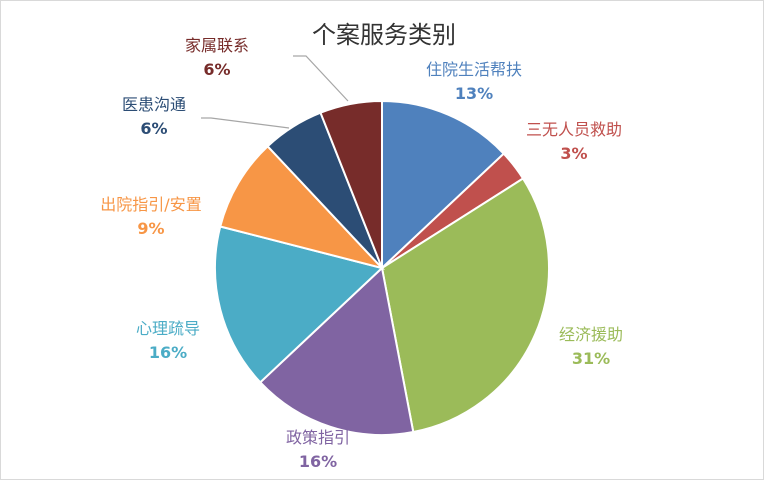 This screenshot has width=764, height=481. Describe the element at coordinates (317, 437) in the screenshot. I see `slice-name: 政策指引` at that location.